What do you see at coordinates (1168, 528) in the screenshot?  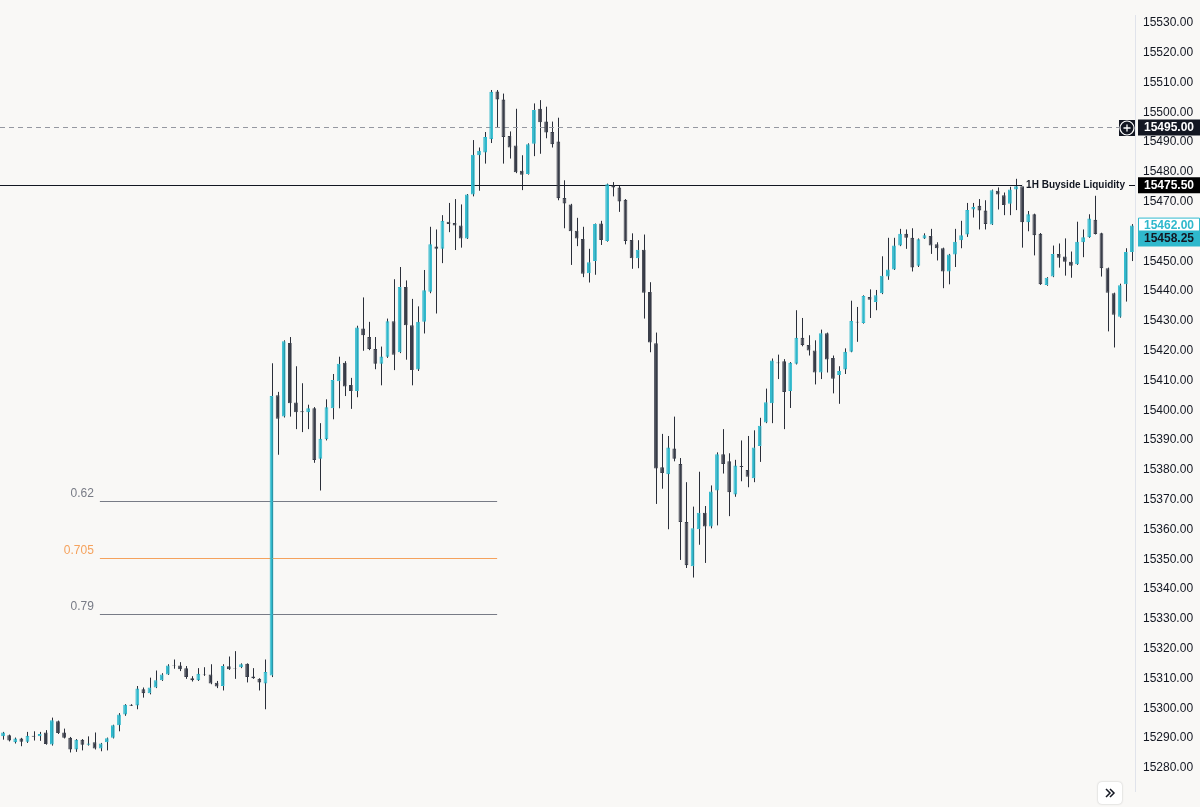 I see `y-tick-label: 15360.00` at bounding box center [1168, 528].